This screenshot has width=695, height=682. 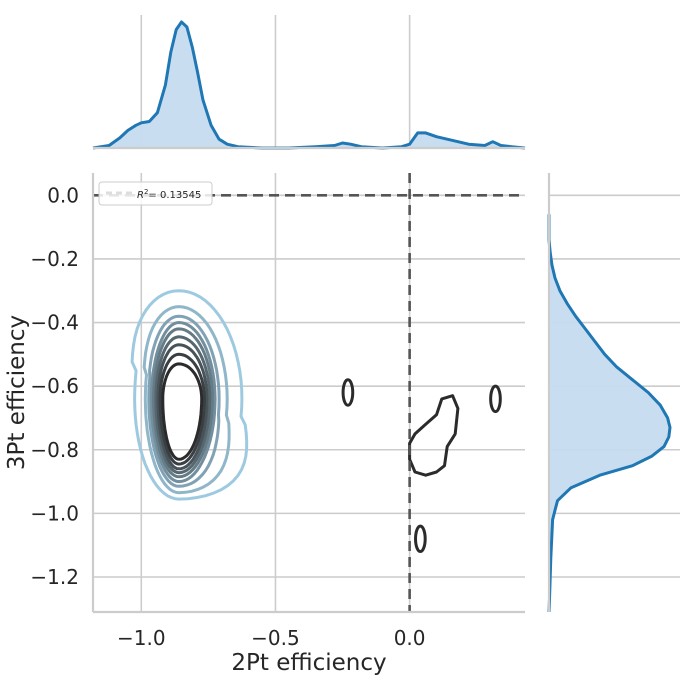 I want to click on y-tick-label: −1.2, so click(x=54, y=577).